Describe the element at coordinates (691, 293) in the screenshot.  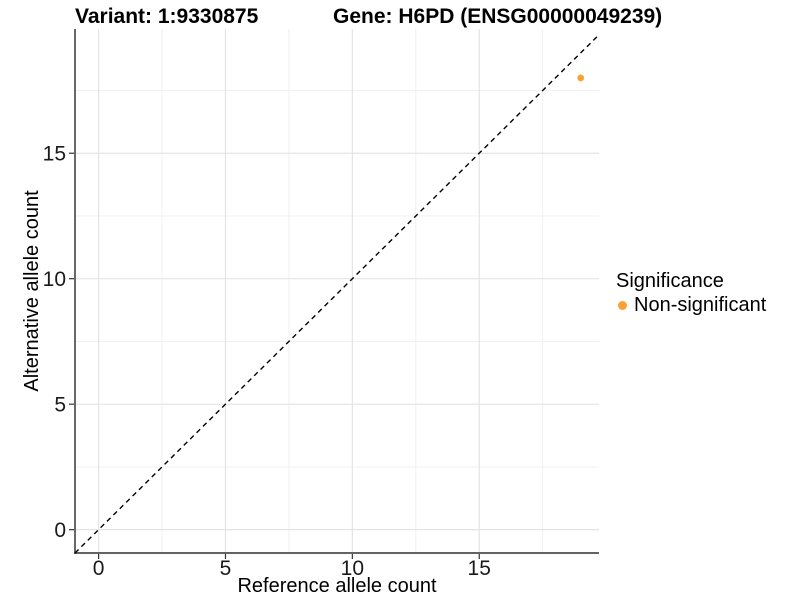
I see `legend: Significance Non-significant` at that location.